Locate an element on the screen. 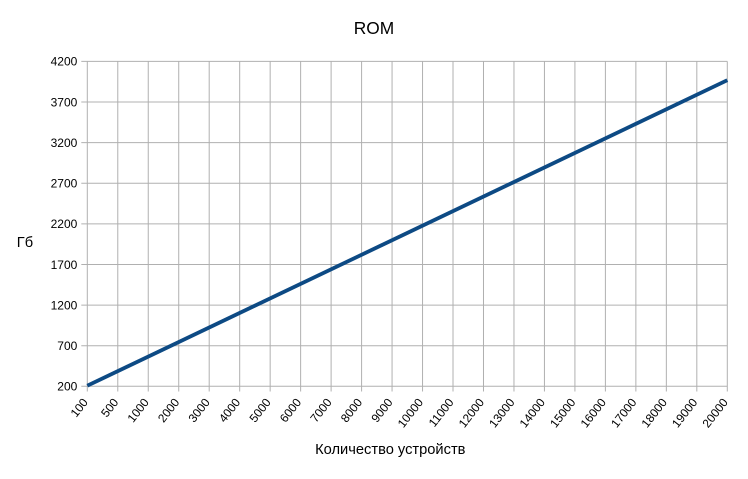 This screenshot has height=479, width=748. svg-text: 1200 is located at coordinates (64, 305).